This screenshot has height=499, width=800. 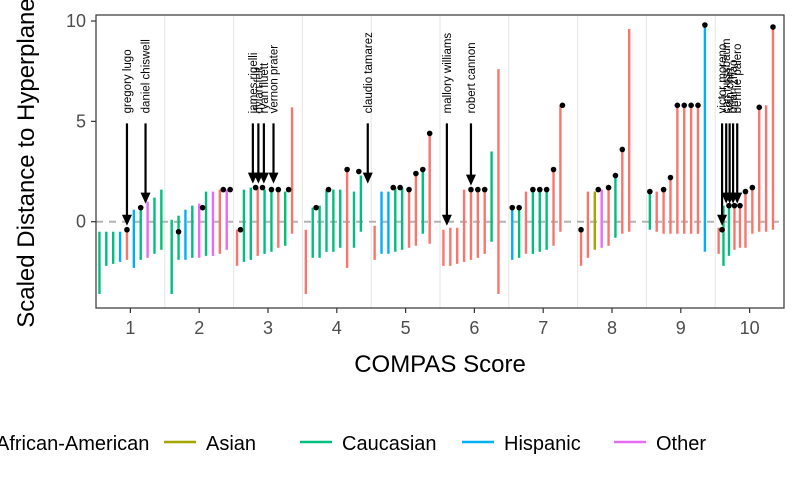 I want to click on annotation-label: brian zhao, so click(x=734, y=87).